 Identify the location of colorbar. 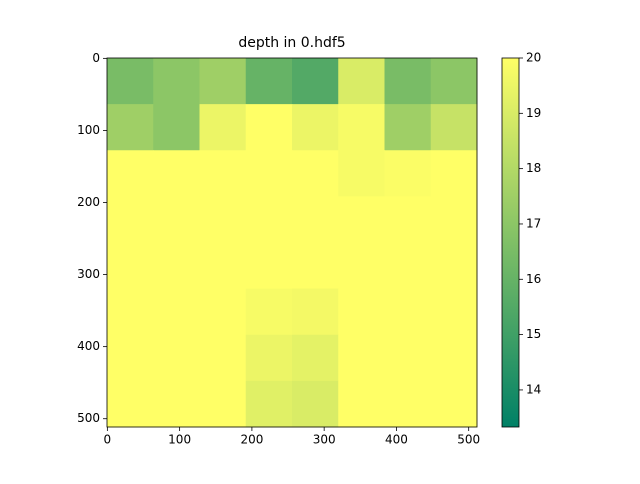
(510, 242).